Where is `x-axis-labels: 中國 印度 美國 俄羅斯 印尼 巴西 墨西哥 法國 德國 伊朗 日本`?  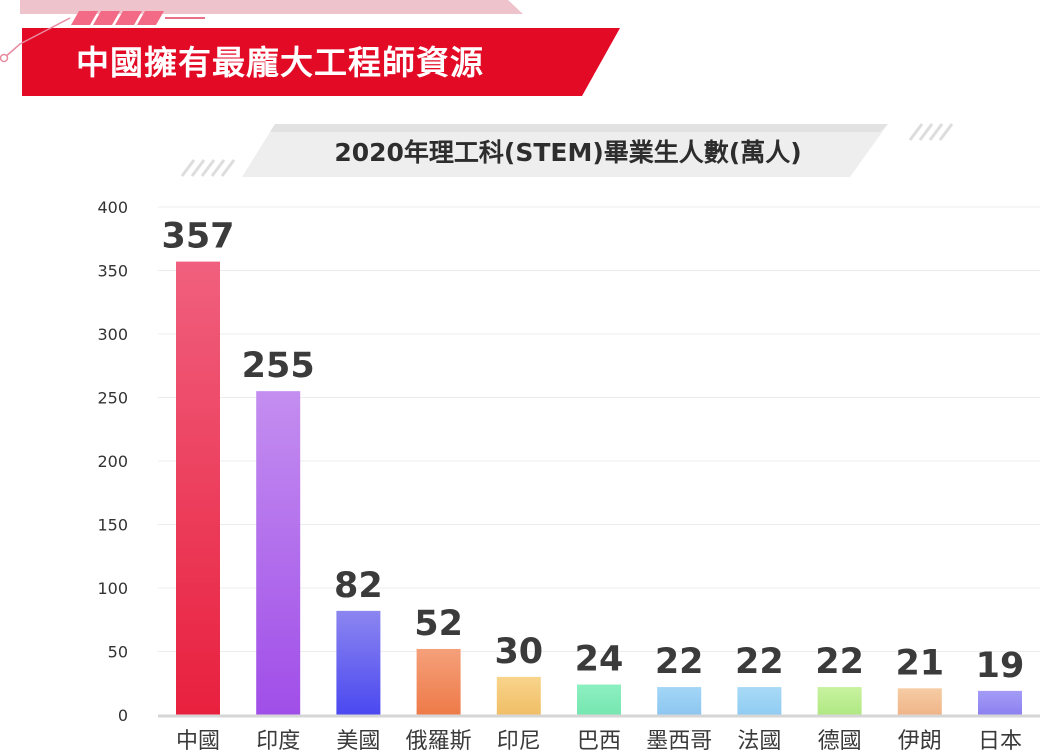
x-axis-labels: 中國 印度 美國 俄羅斯 印尼 巴西 墨西哥 法國 德國 伊朗 日本 is located at coordinates (599, 741).